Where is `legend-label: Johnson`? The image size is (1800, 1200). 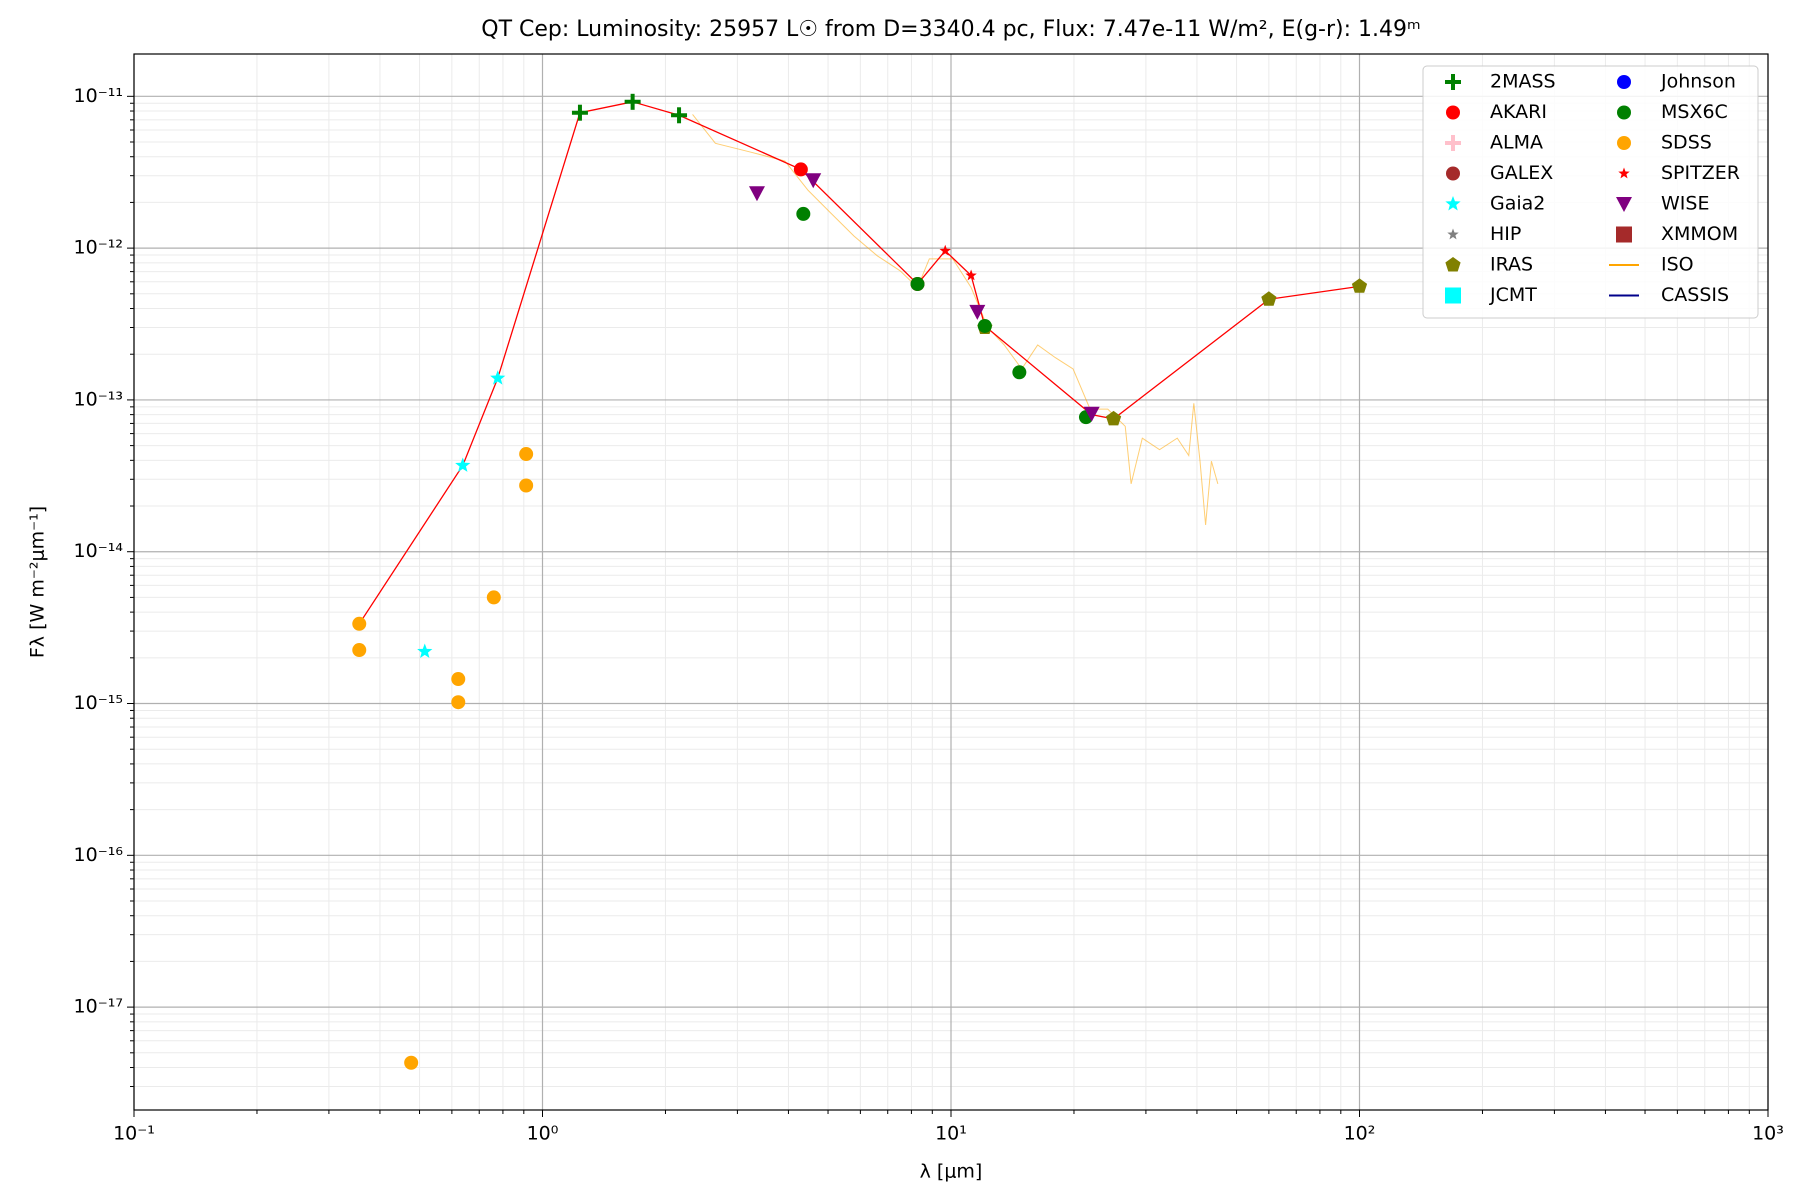
legend-label: Johnson is located at coordinates (1698, 82).